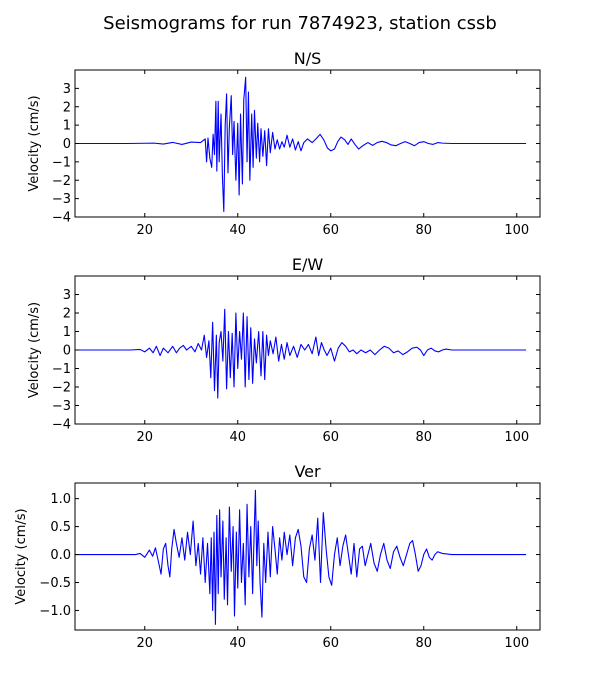  I want to click on y-tick-label: −0.5, so click(55, 583).